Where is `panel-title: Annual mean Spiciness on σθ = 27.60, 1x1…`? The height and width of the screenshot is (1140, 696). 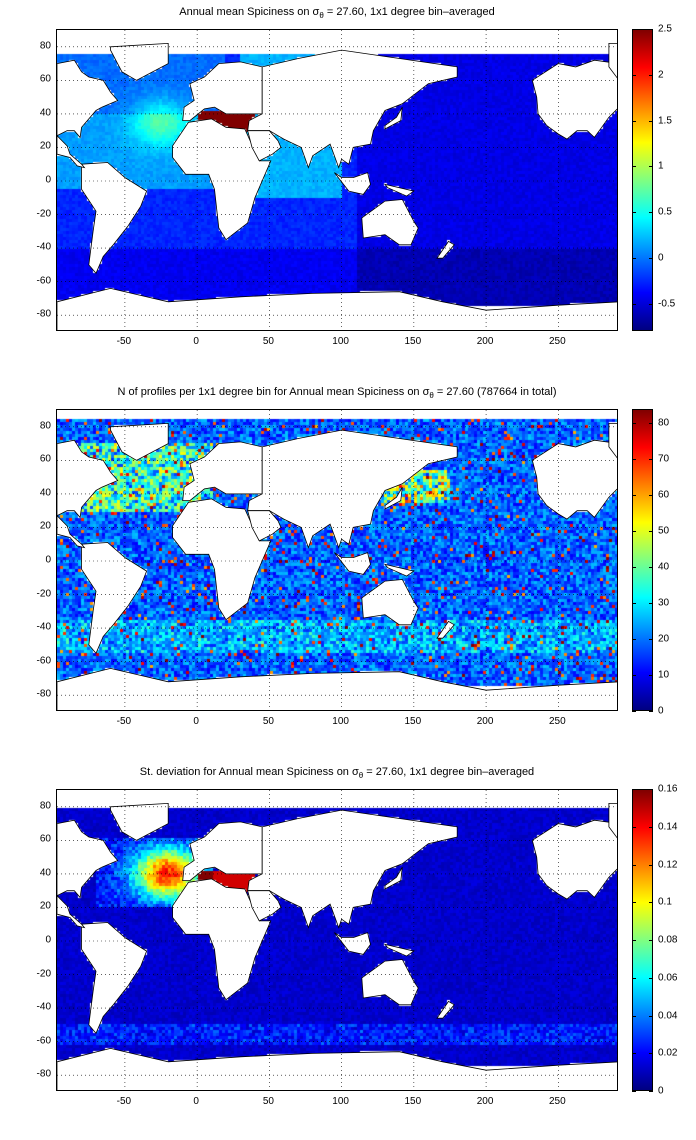
panel-title: Annual mean Spiciness on σθ = 27.60, 1x1… is located at coordinates (337, 13).